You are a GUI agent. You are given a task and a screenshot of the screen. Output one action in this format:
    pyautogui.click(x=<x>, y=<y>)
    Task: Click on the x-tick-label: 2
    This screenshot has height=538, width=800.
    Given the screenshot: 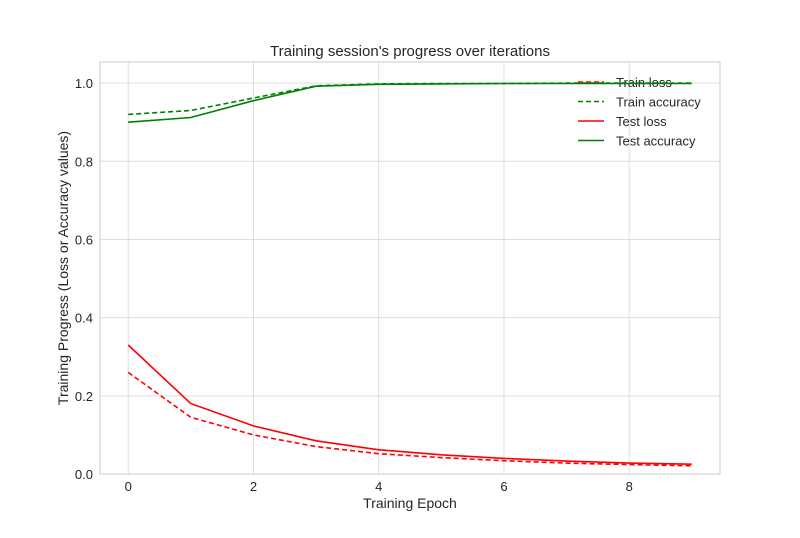 What is the action you would take?
    pyautogui.click(x=253, y=486)
    